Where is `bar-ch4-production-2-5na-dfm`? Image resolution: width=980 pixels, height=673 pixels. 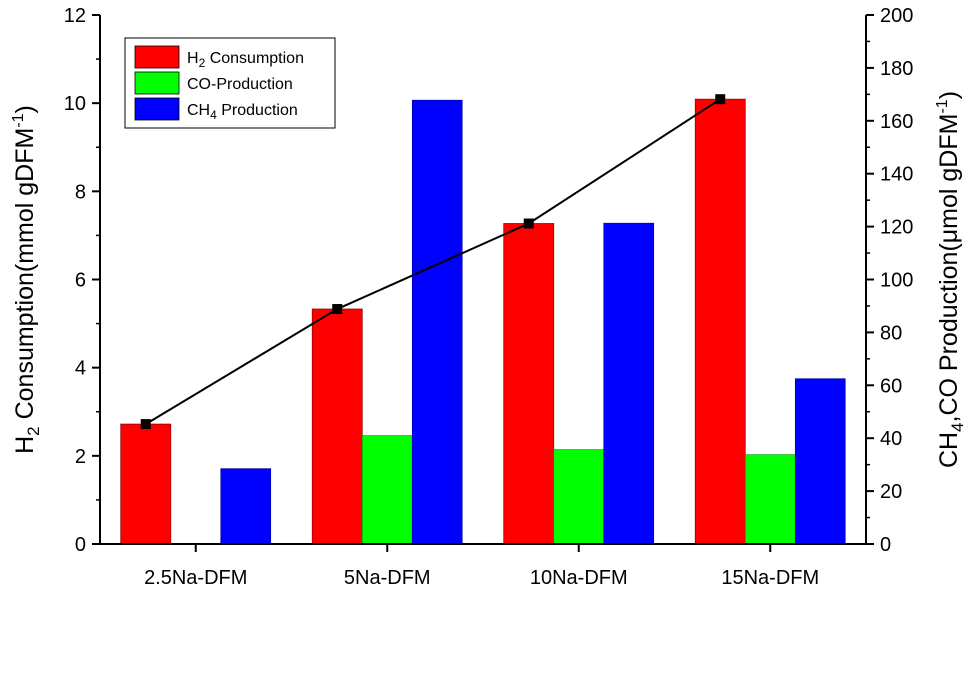 bar-ch4-production-2-5na-dfm is located at coordinates (246, 506).